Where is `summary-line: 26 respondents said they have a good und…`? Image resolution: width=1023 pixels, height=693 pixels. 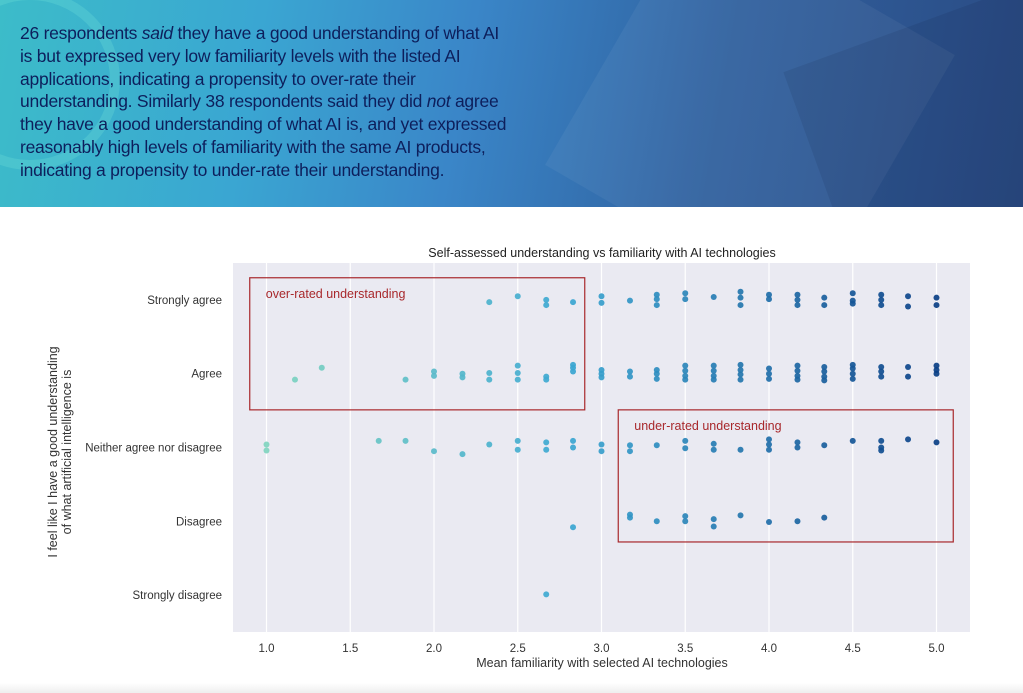 summary-line: 26 respondents said they have a good und… is located at coordinates (320, 33).